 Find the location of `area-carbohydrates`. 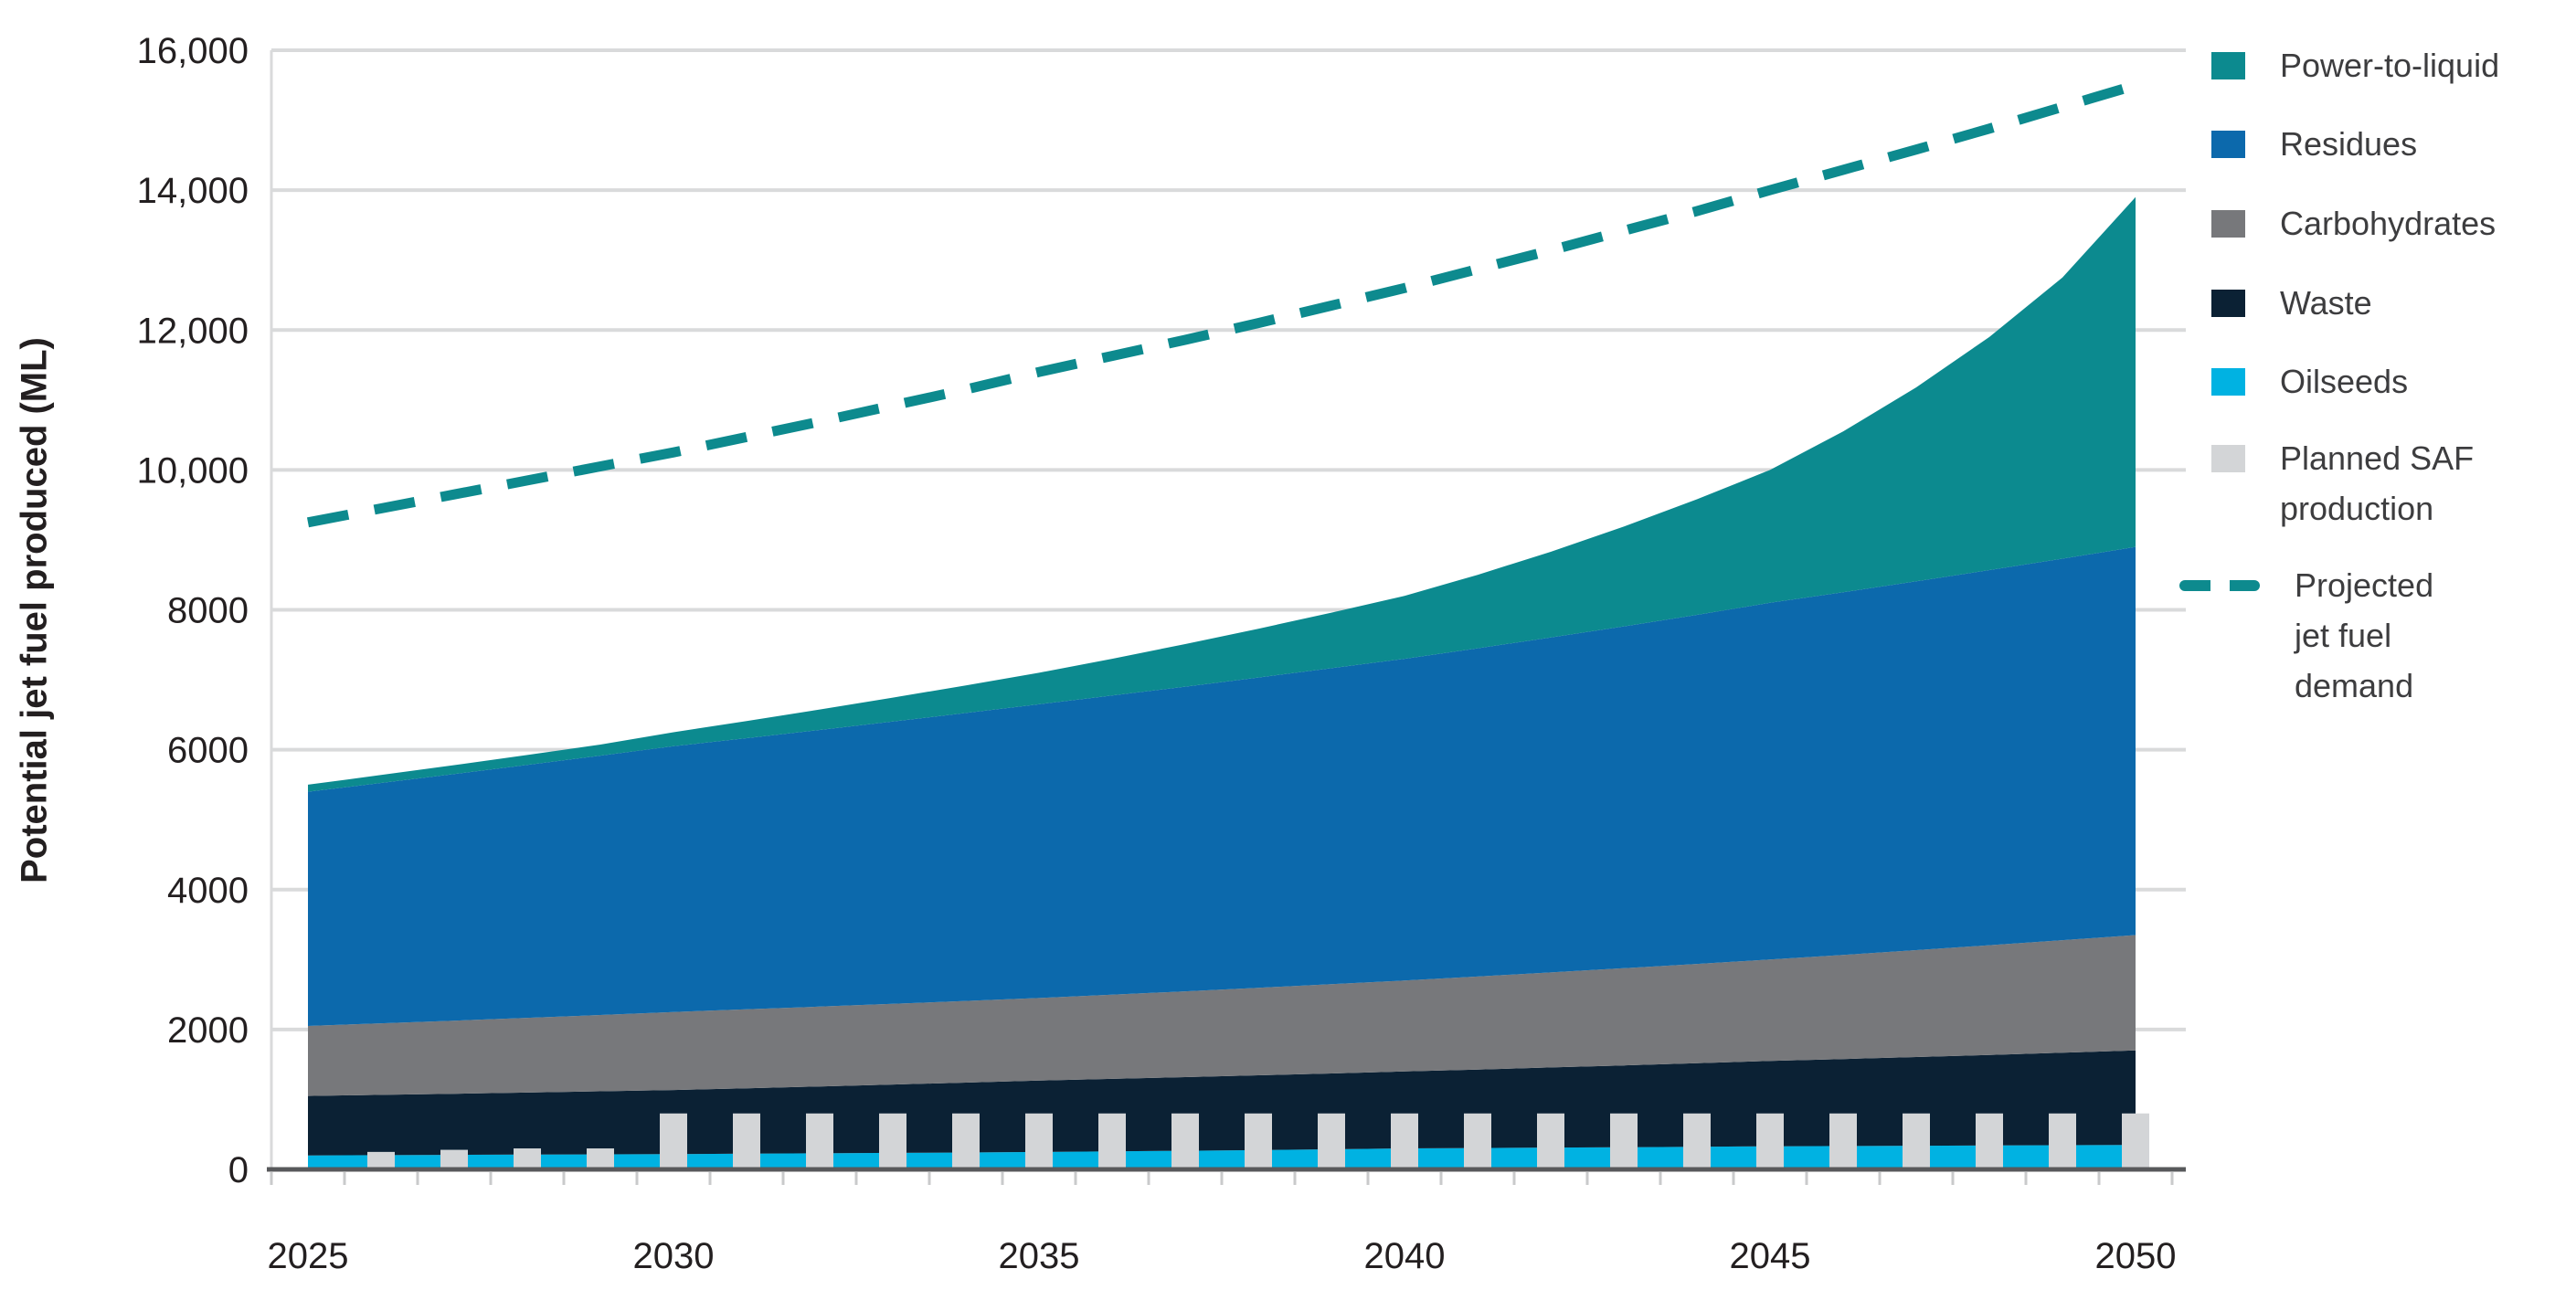

area-carbohydrates is located at coordinates (1222, 1015).